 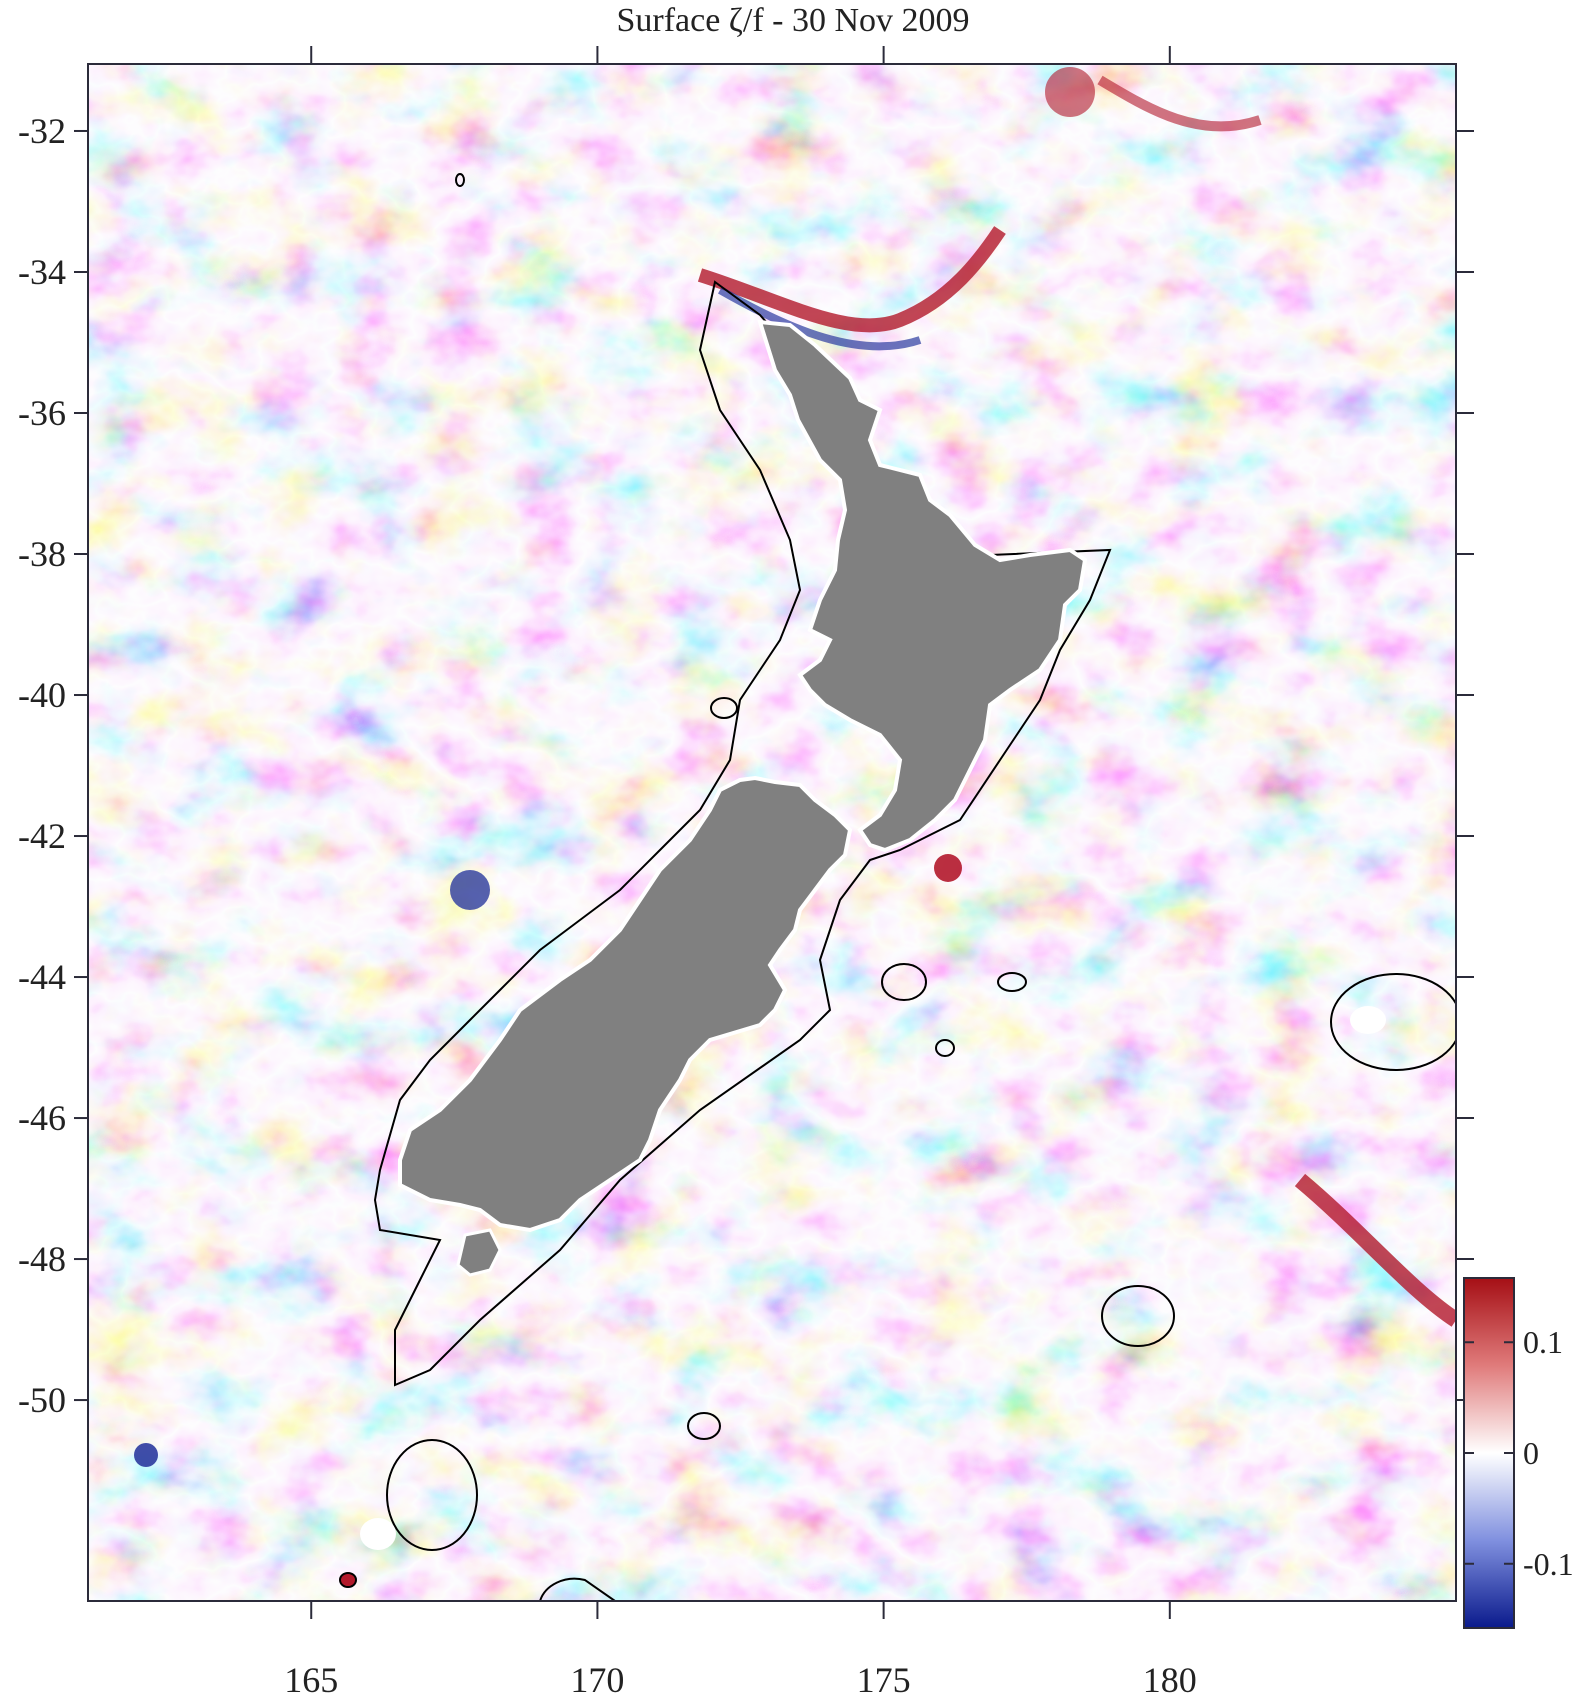 What do you see at coordinates (42, 977) in the screenshot?
I see `y-tick-label: -44` at bounding box center [42, 977].